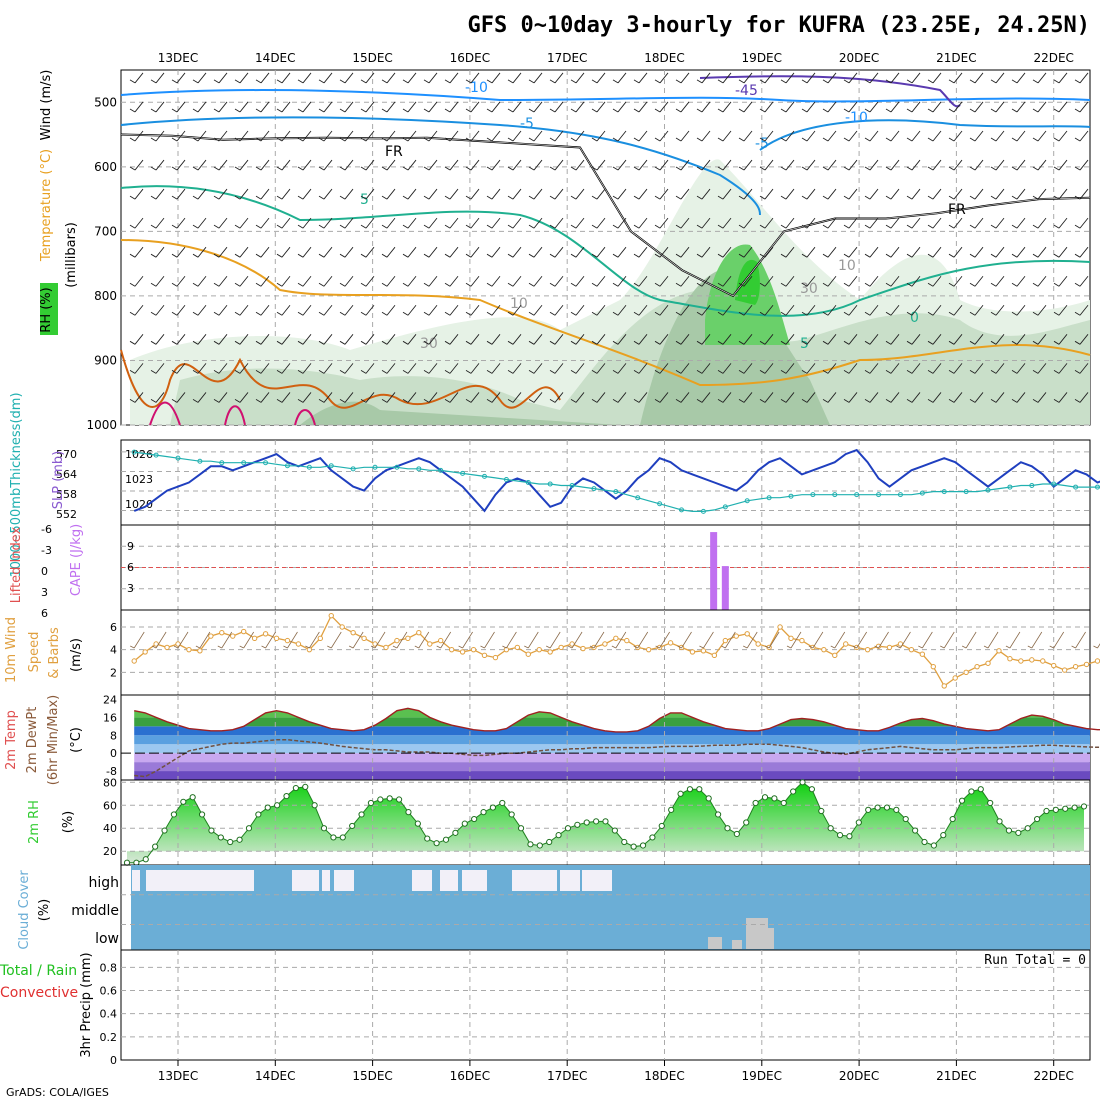  What do you see at coordinates (605, 1005) in the screenshot?
I see `precip-frame` at bounding box center [605, 1005].